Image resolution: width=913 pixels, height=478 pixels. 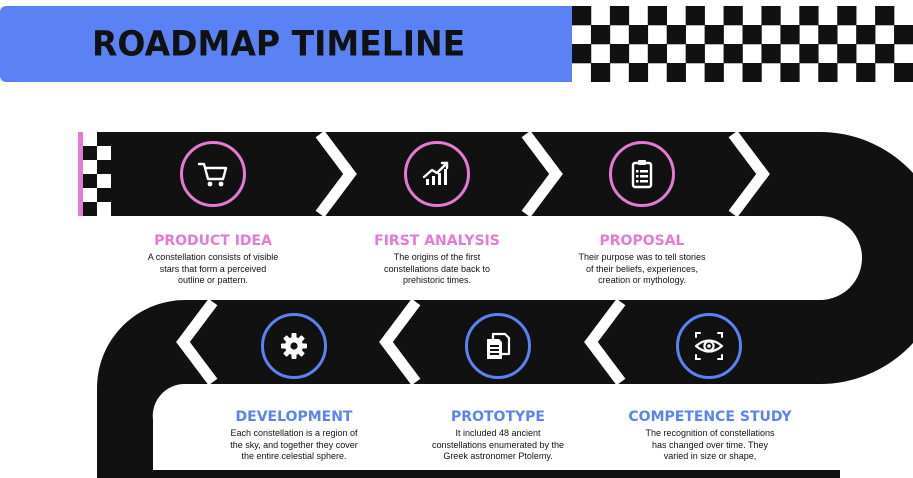 I want to click on step-icon-proposal, so click(x=642, y=174).